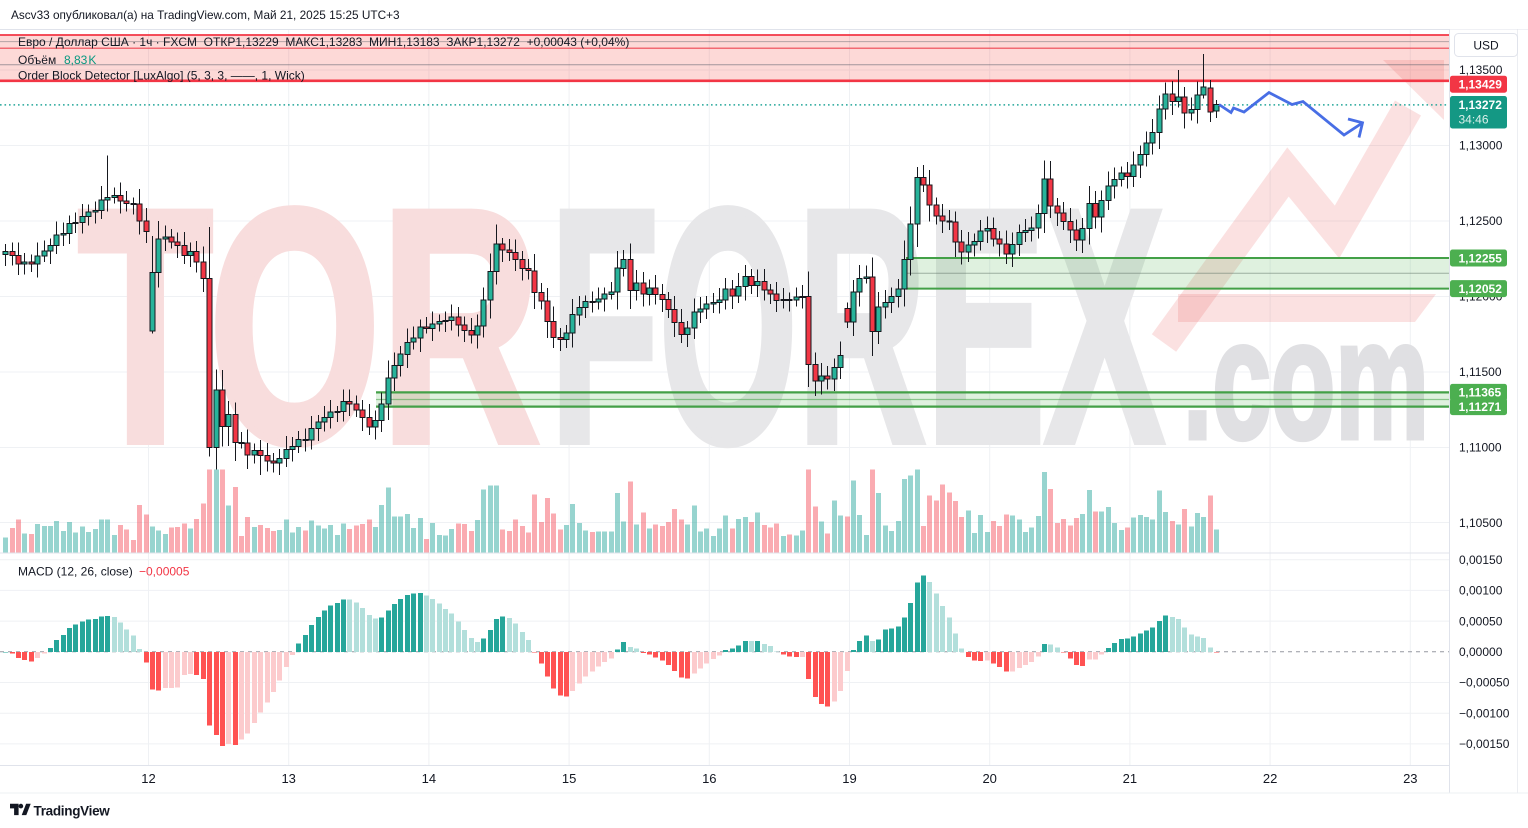  I want to click on svg-text: TradingView, so click(72, 811).